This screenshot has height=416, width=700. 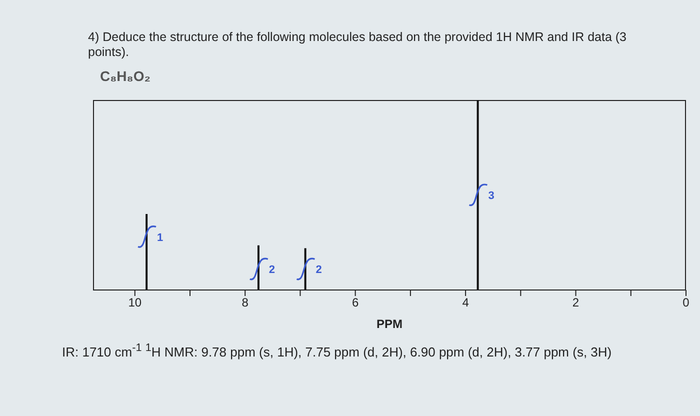 I want to click on x-tick-label: 6, so click(x=355, y=303).